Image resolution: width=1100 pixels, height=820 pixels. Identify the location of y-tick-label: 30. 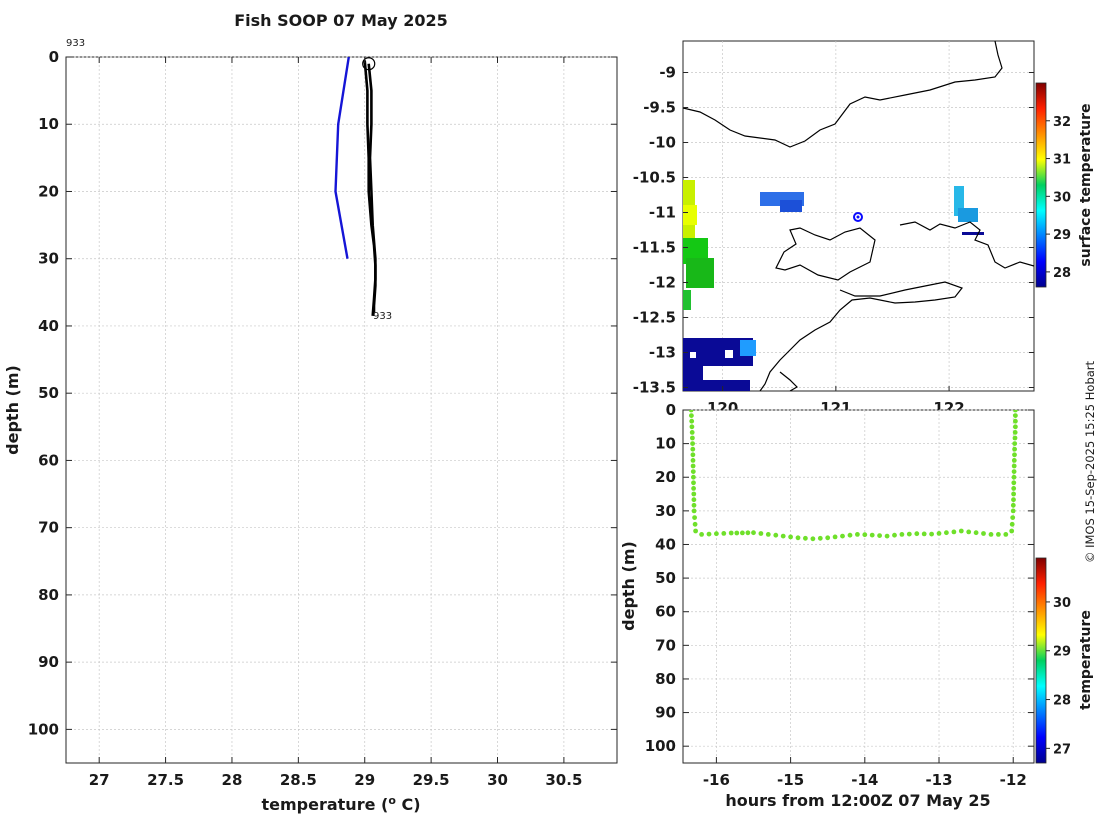
(48, 259).